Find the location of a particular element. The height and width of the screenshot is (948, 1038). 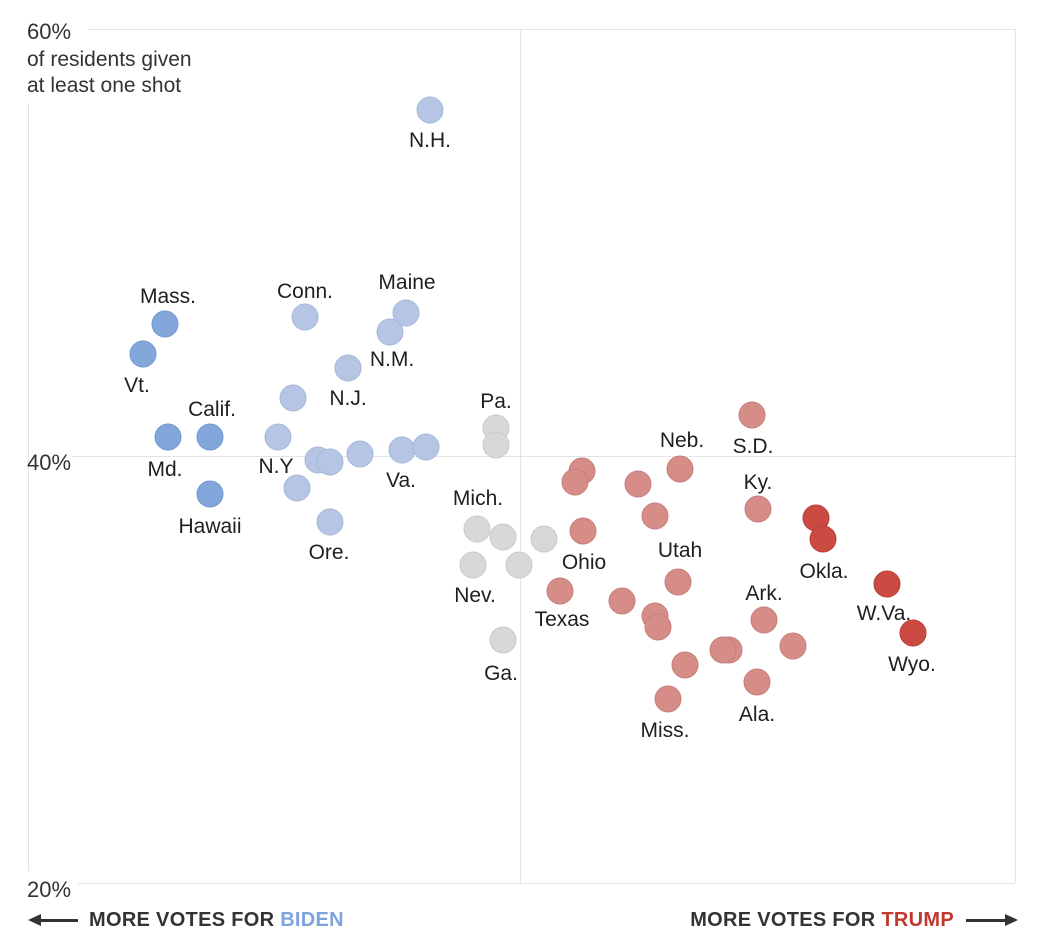

state-label-miss: Miss. is located at coordinates (665, 730).